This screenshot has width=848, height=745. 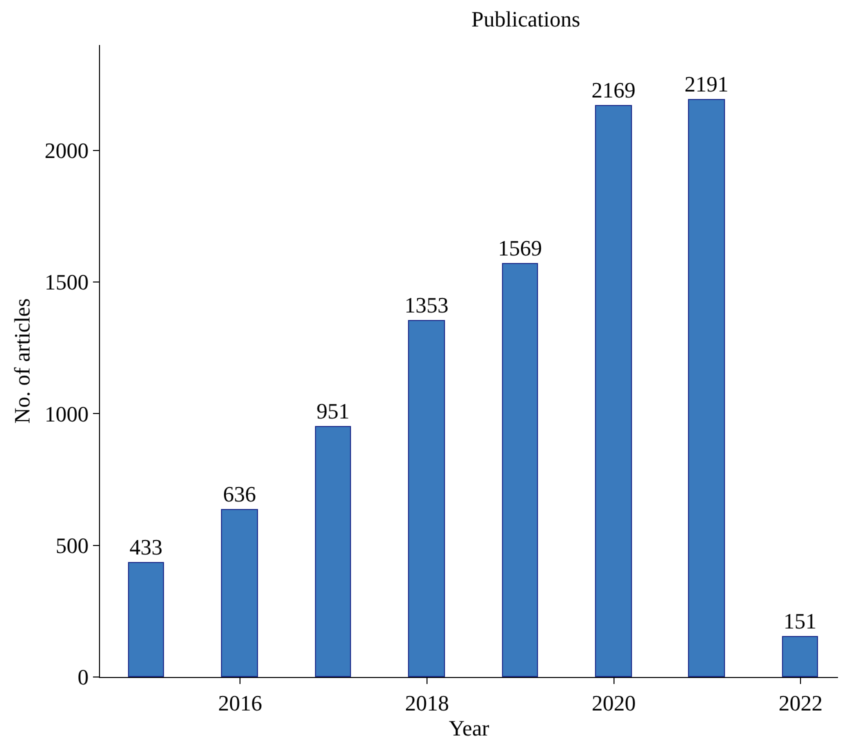 I want to click on x-tick-label: 2018, so click(x=426, y=703).